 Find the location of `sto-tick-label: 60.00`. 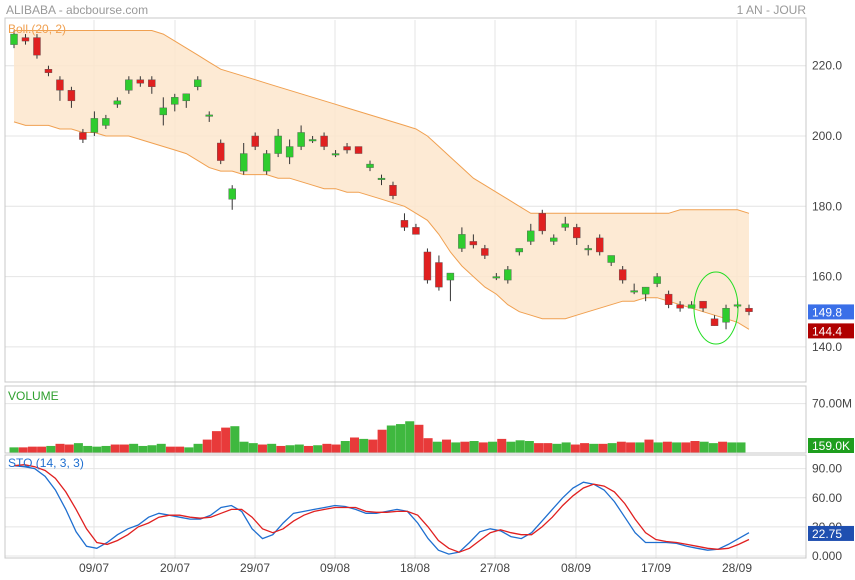

sto-tick-label: 60.00 is located at coordinates (827, 498).